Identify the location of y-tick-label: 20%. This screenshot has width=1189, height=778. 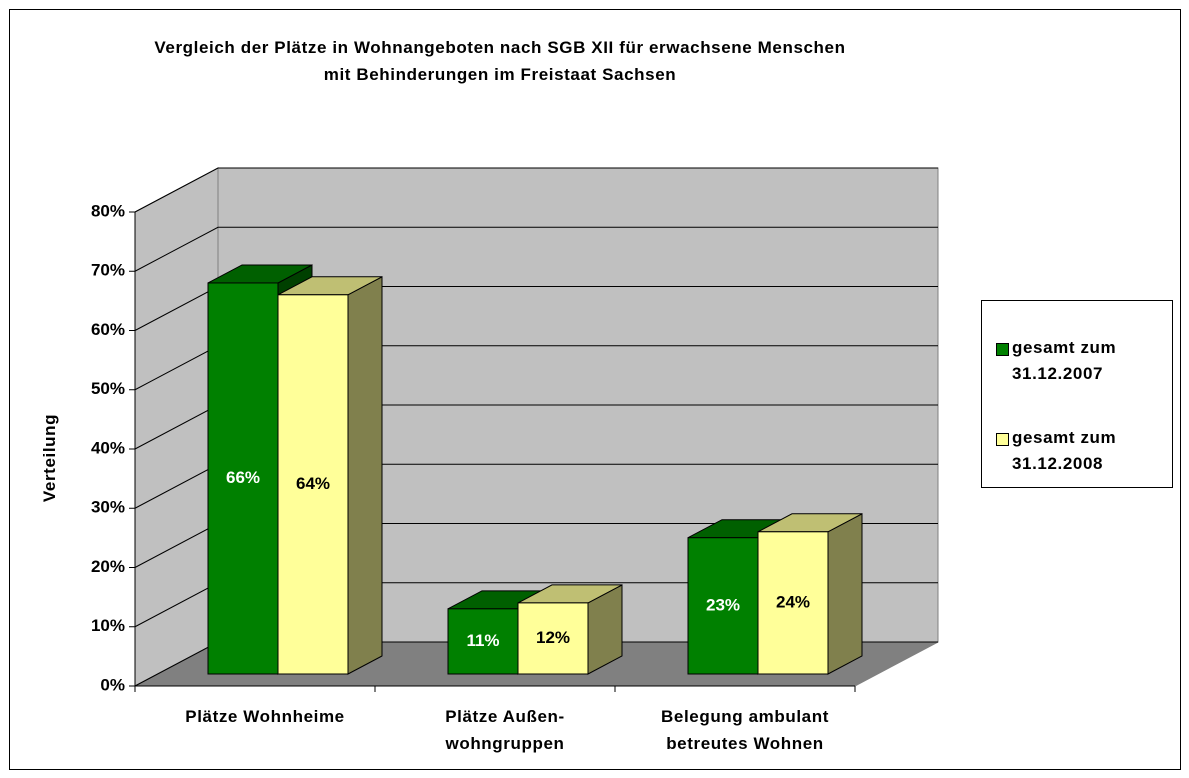
(108, 566).